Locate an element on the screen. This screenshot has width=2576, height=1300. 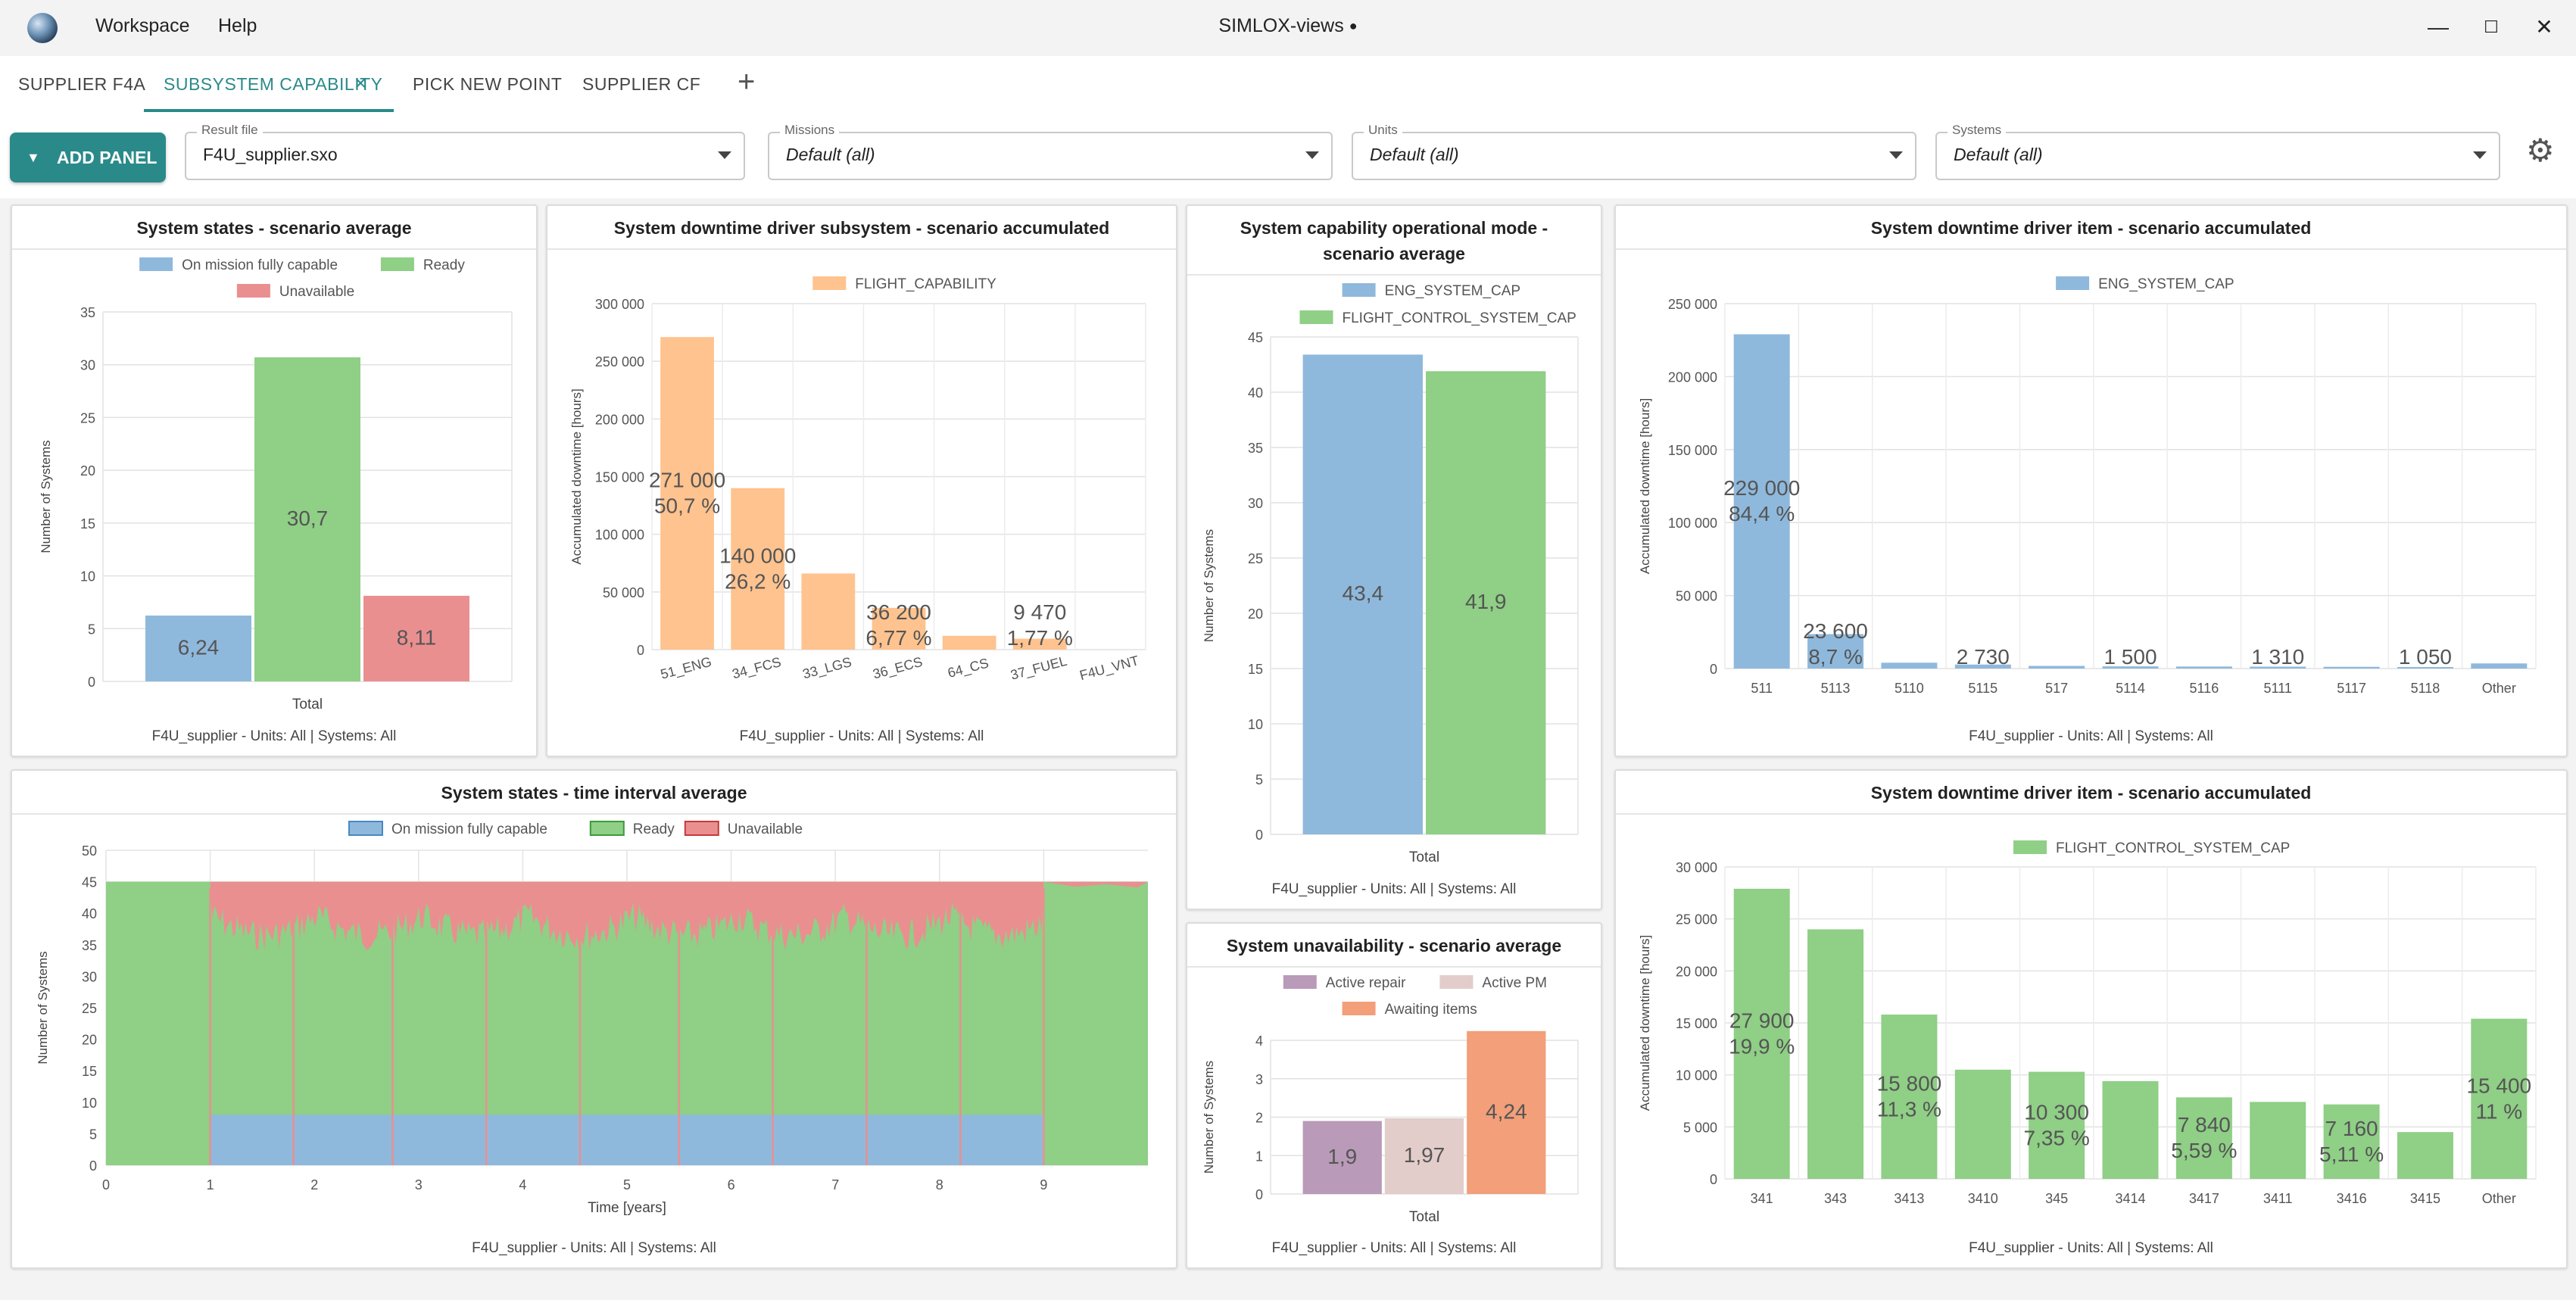
data-label: 1,77 % is located at coordinates (1040, 638).